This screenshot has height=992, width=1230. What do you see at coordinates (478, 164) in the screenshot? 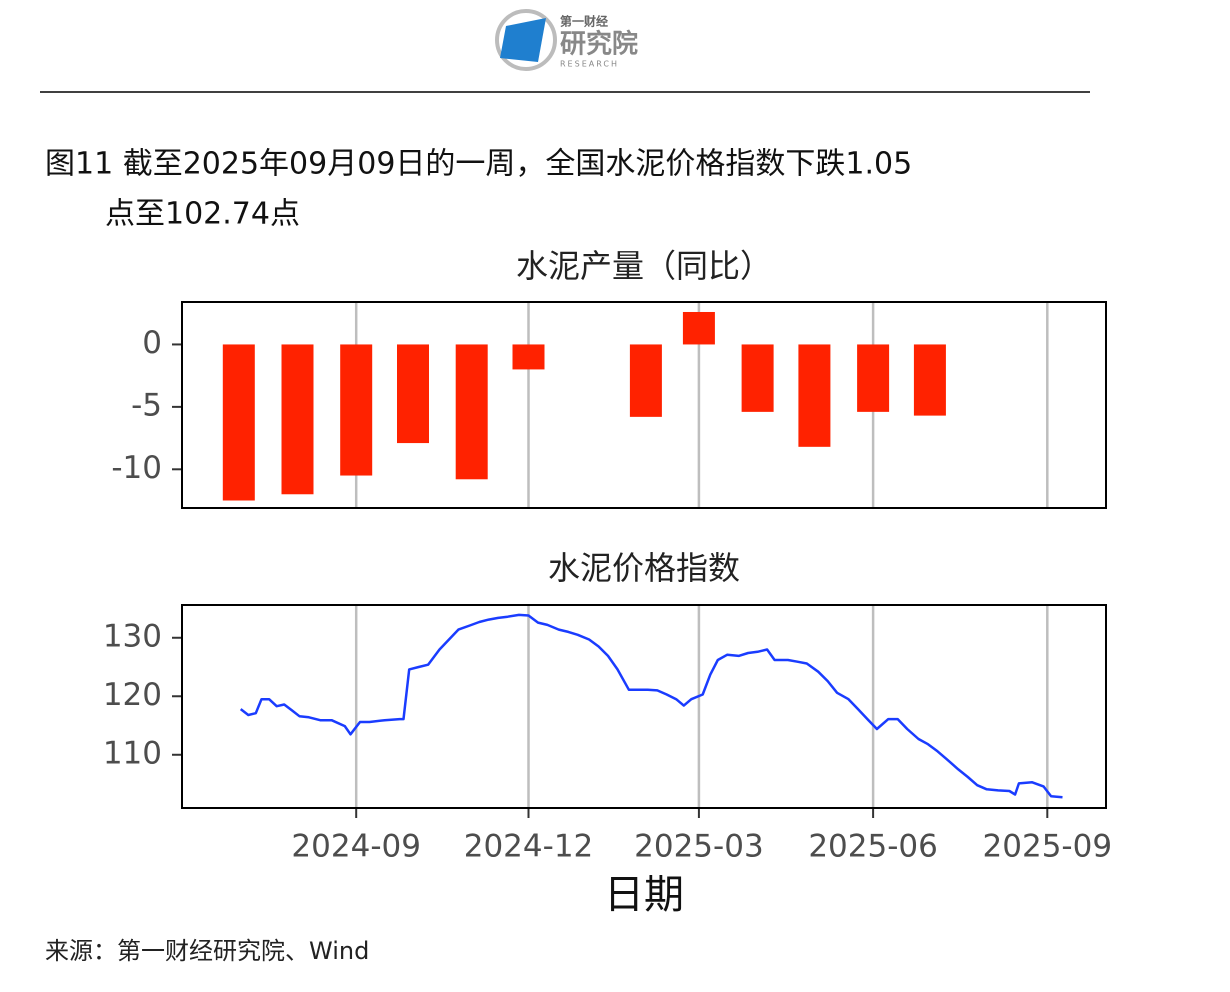
I see `caption-line: 图11 截至2025年09月09日的一周，全国水泥价格指数下跌1.05` at bounding box center [478, 164].